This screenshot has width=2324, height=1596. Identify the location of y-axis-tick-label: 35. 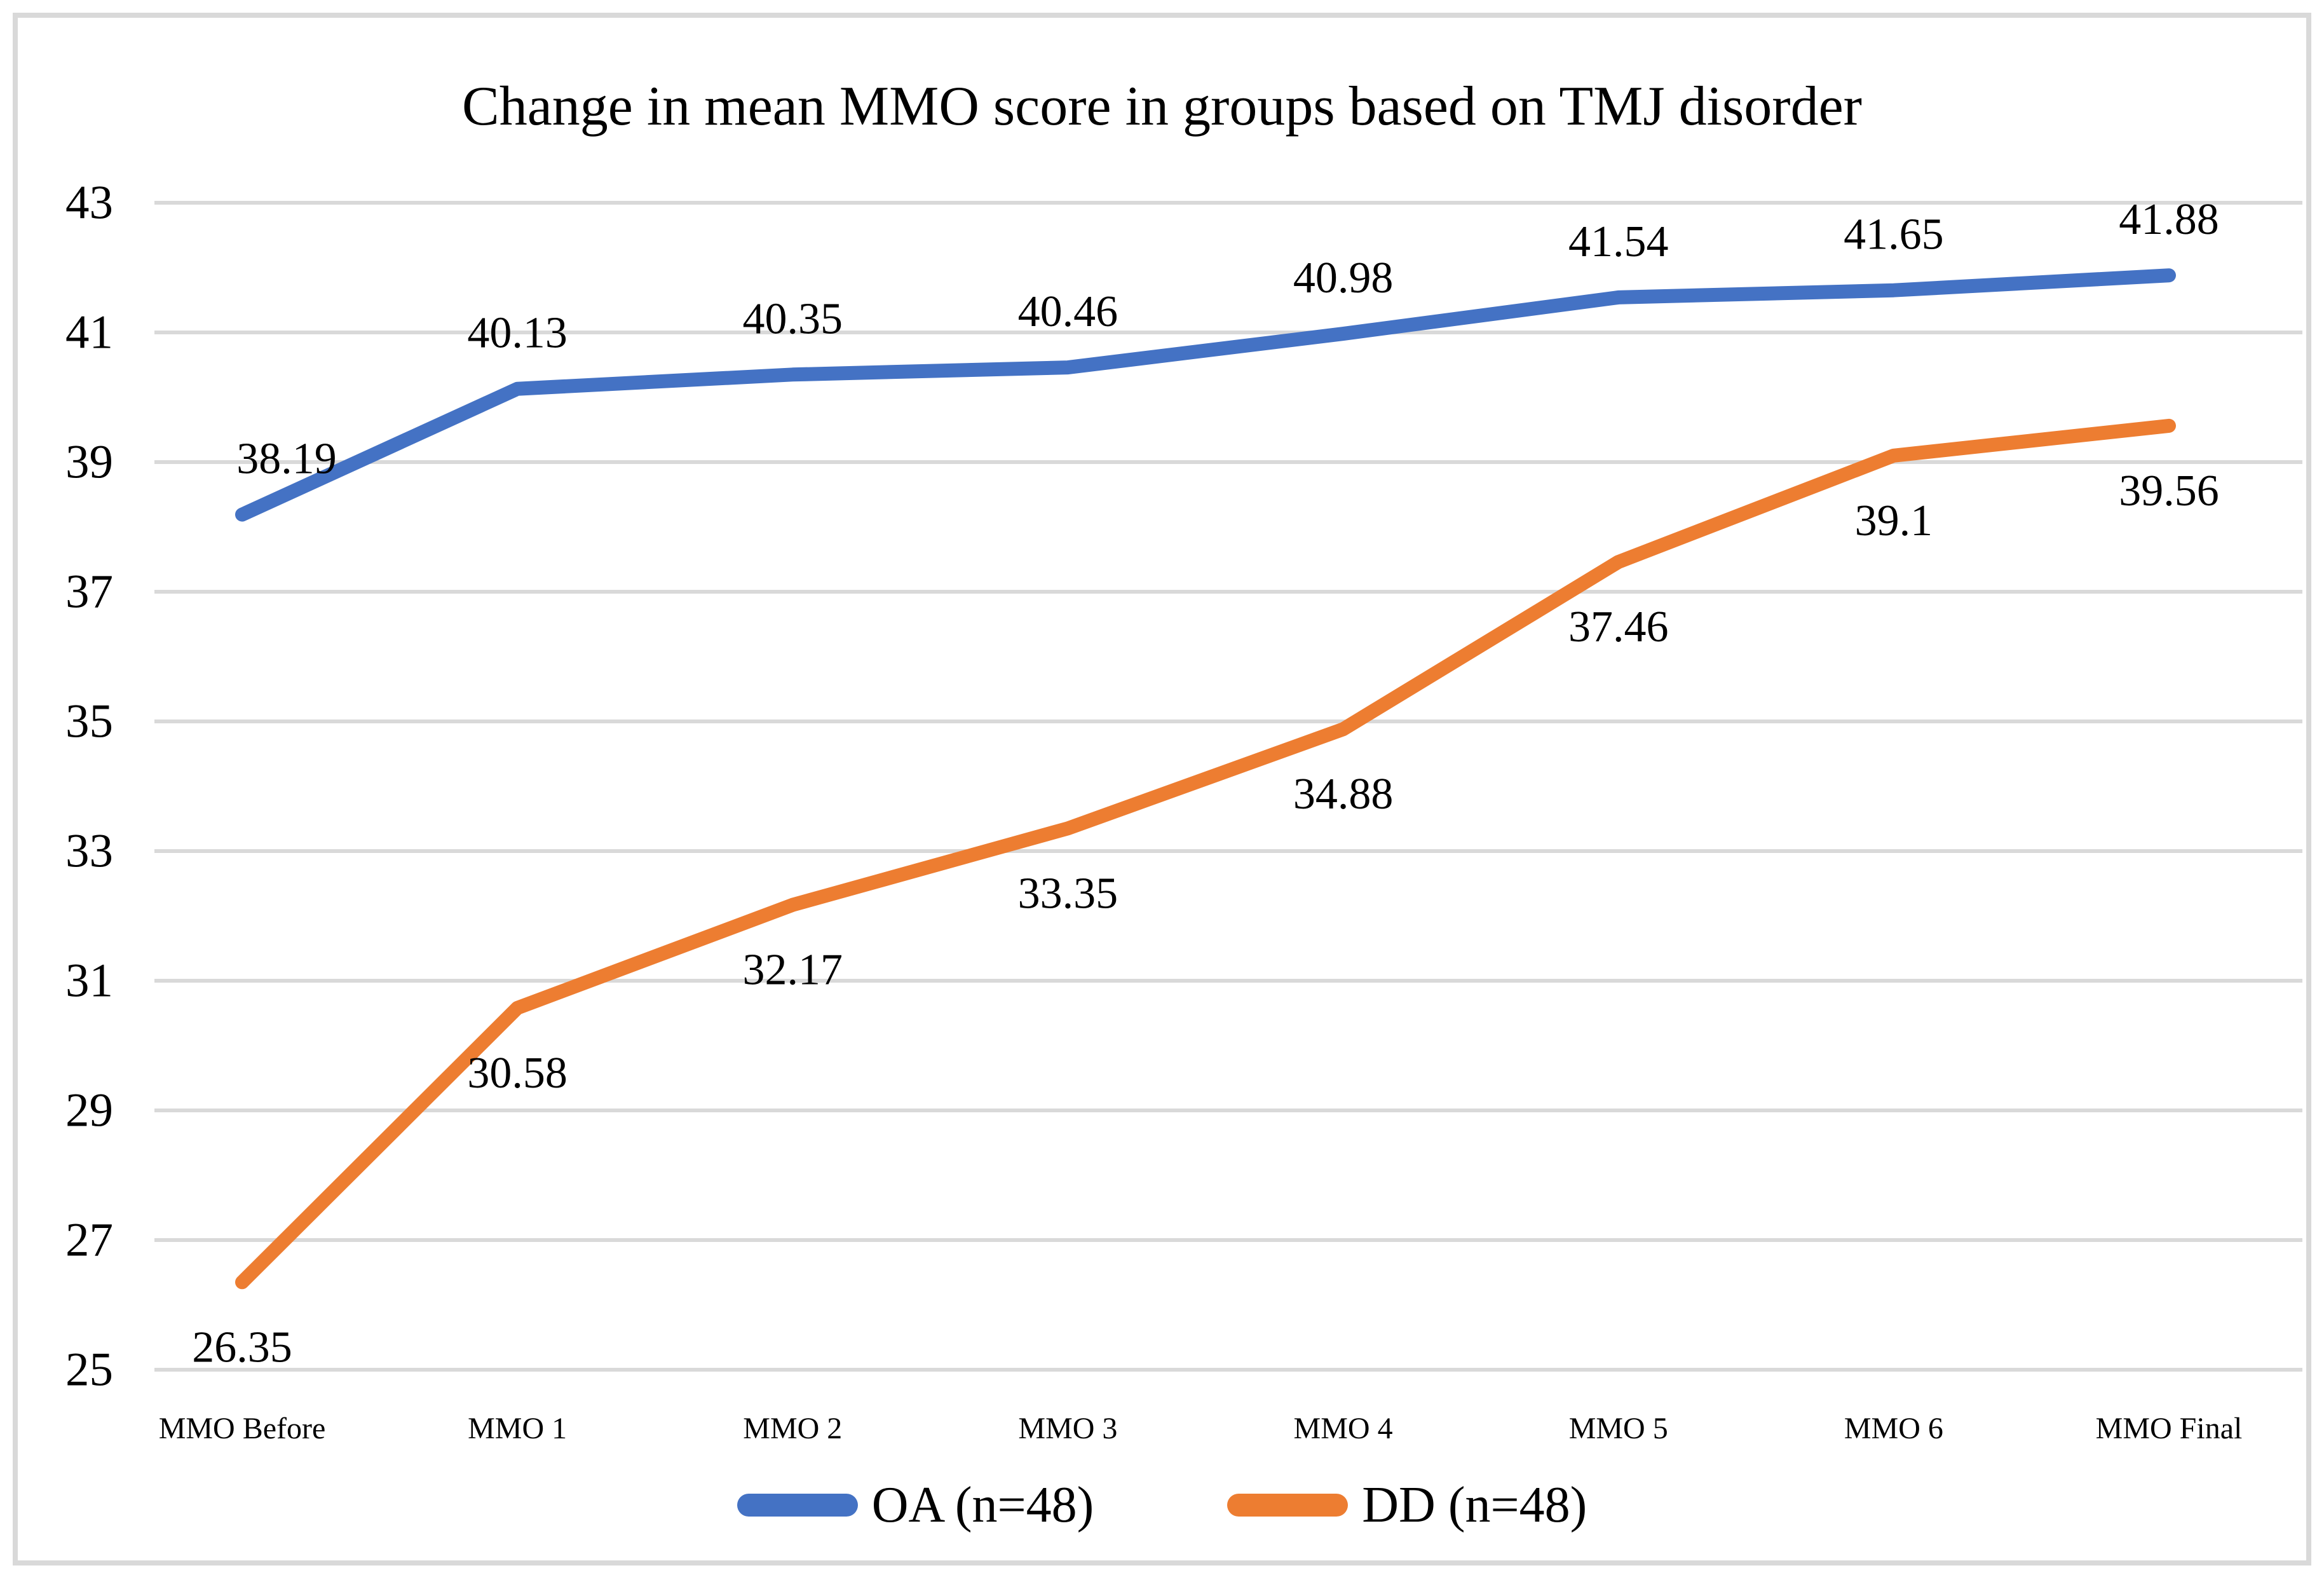
(89, 721).